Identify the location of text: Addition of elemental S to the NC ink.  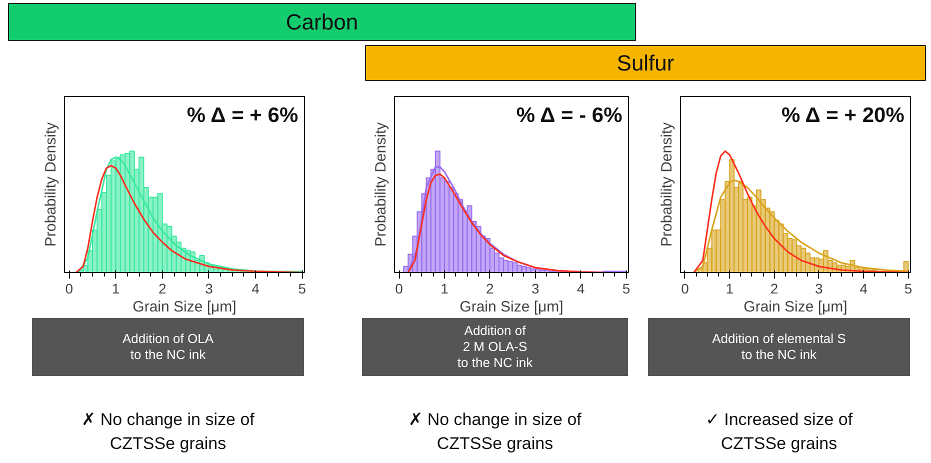
(779, 347).